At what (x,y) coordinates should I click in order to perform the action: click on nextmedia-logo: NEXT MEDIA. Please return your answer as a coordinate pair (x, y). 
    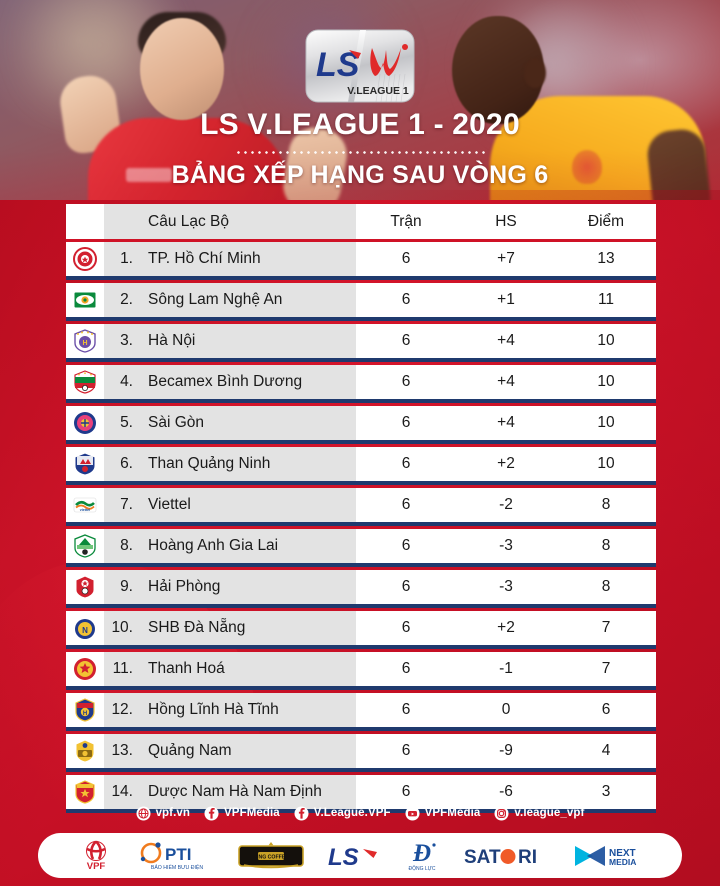
    Looking at the image, I should click on (609, 856).